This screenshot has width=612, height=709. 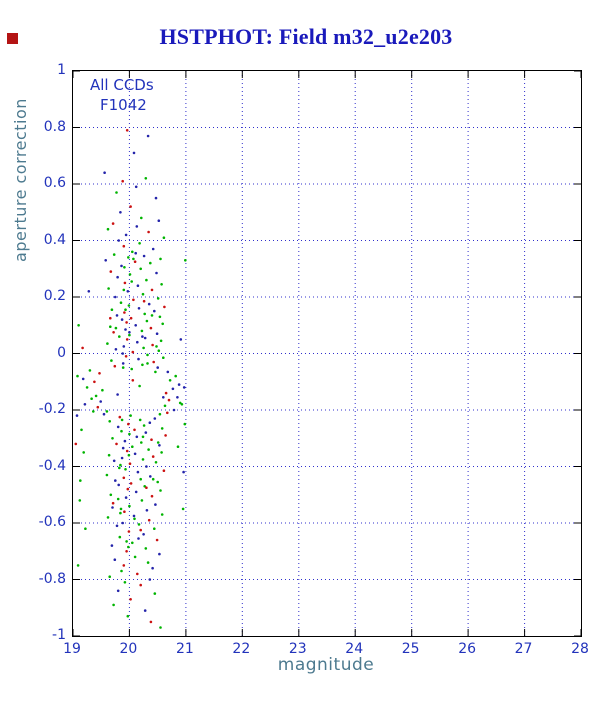 I want to click on y-tick-label: 0, so click(x=61, y=352).